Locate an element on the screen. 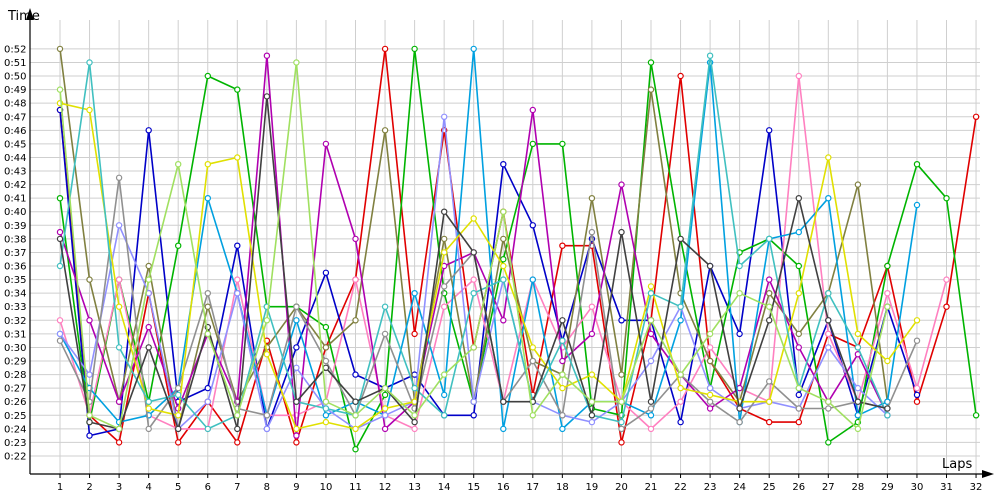  x-tick-label: 7 is located at coordinates (237, 487).